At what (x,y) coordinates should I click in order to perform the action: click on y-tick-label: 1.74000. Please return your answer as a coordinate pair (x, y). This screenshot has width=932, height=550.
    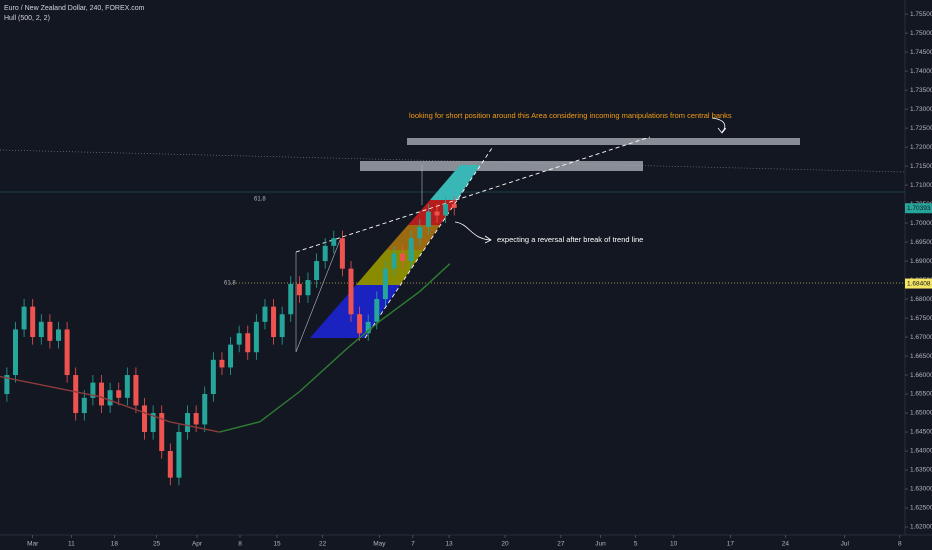
    Looking at the image, I should click on (921, 71).